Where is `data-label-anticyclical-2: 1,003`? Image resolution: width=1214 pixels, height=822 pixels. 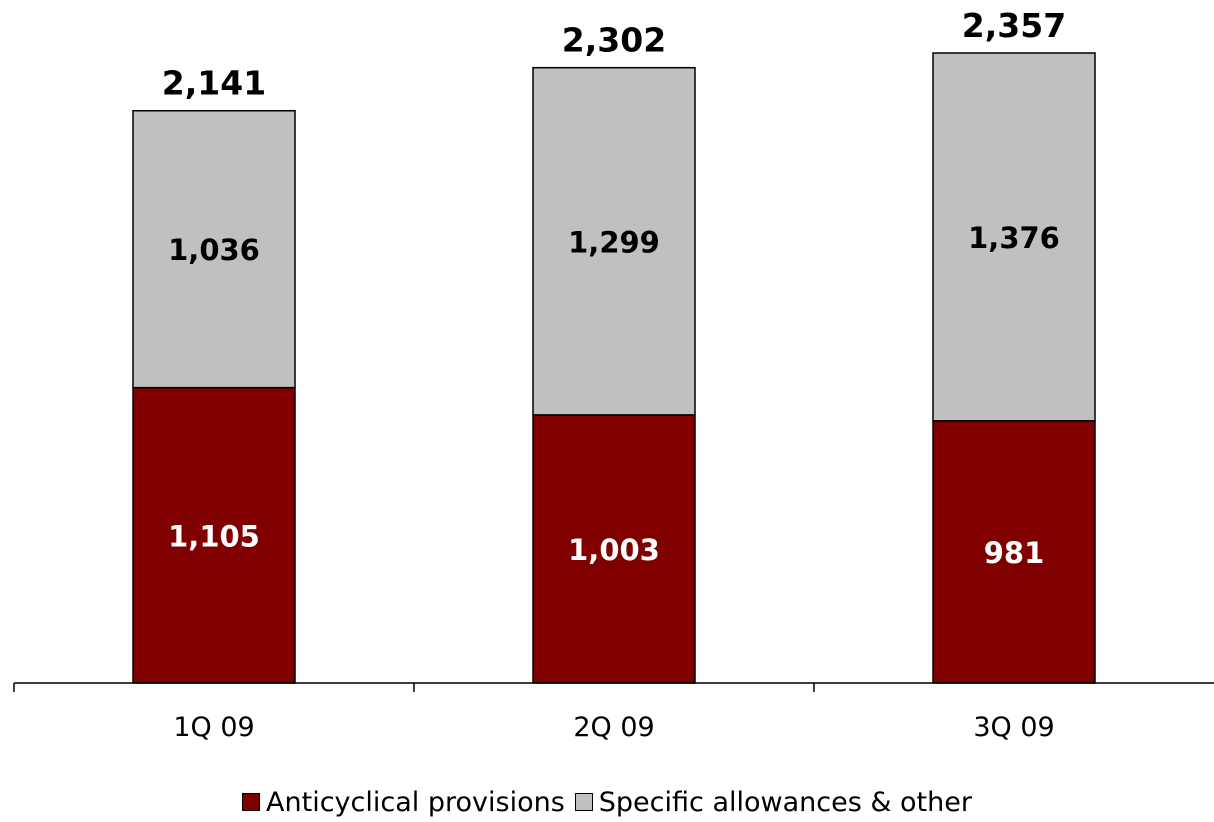
data-label-anticyclical-2: 1,003 is located at coordinates (614, 550).